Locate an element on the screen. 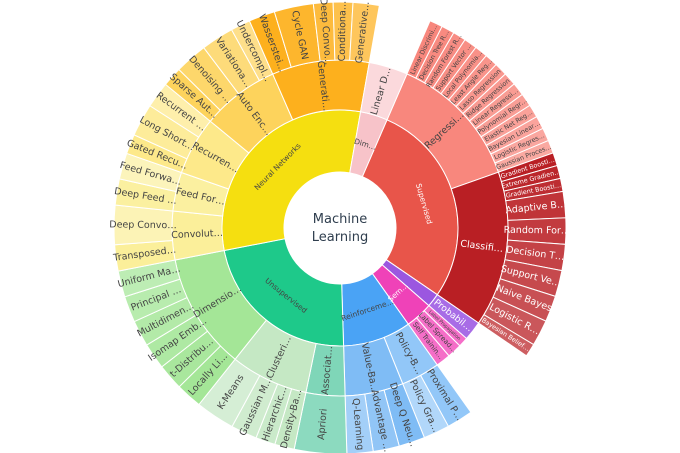  segment-linear-discriminant-analysis-lda is located at coordinates (383, 91).